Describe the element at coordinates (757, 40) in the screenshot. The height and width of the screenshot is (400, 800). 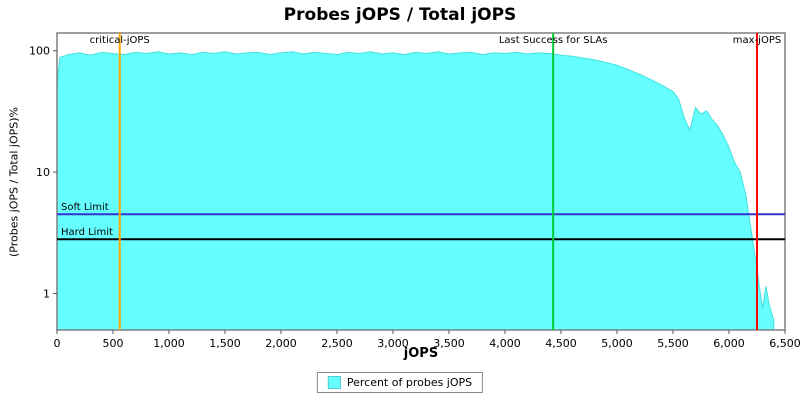
I see `max-jops-line-label: max-jOPS` at that location.